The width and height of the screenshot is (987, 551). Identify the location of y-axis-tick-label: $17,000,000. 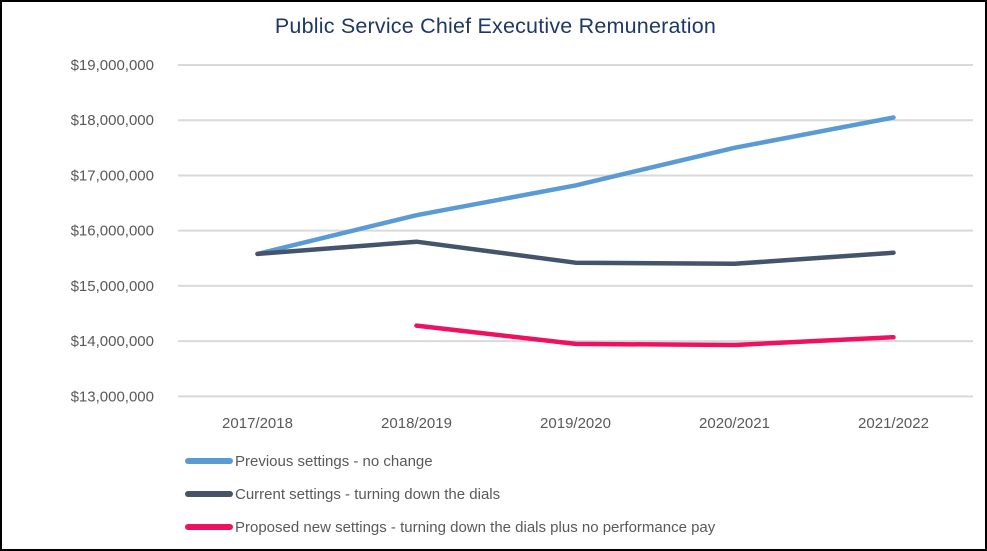
(112, 175).